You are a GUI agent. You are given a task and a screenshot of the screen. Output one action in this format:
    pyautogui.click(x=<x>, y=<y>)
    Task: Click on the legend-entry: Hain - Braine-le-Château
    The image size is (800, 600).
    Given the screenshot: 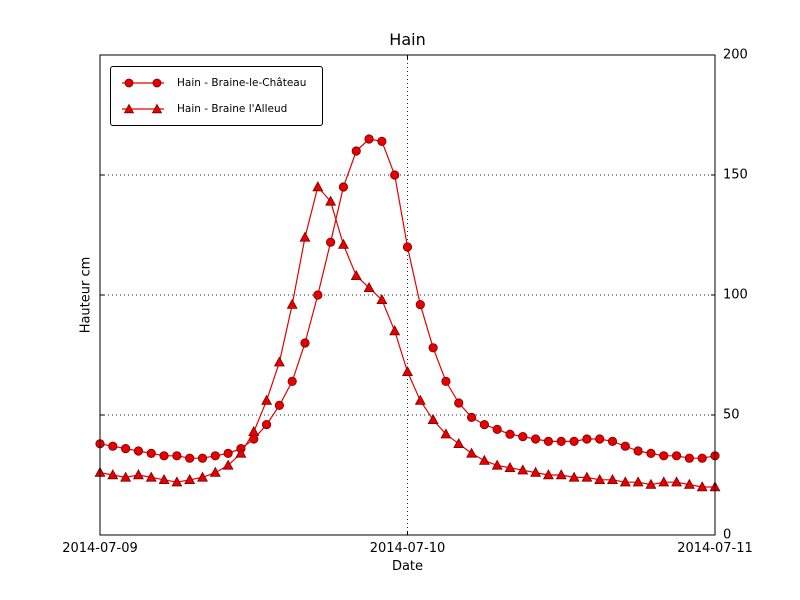 What is the action you would take?
    pyautogui.click(x=213, y=83)
    